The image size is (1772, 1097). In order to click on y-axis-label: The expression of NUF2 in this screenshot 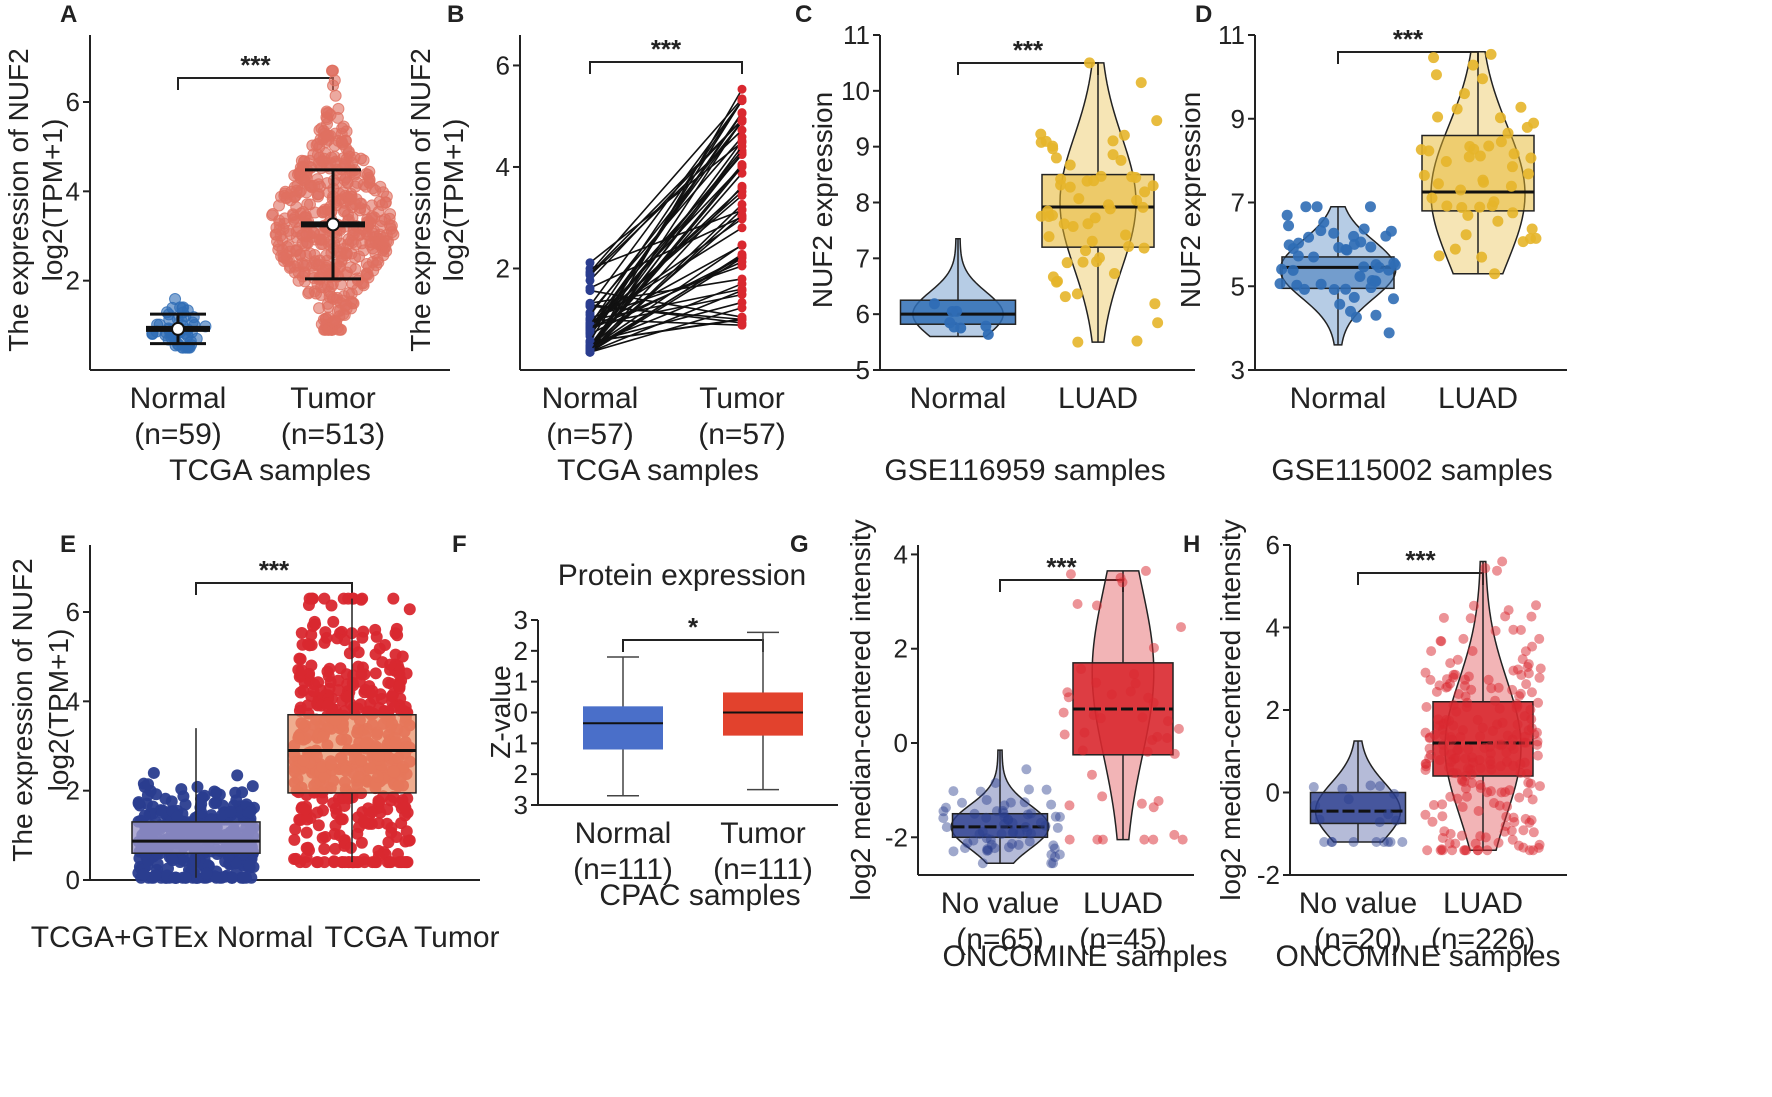, I will do `click(420, 199)`.